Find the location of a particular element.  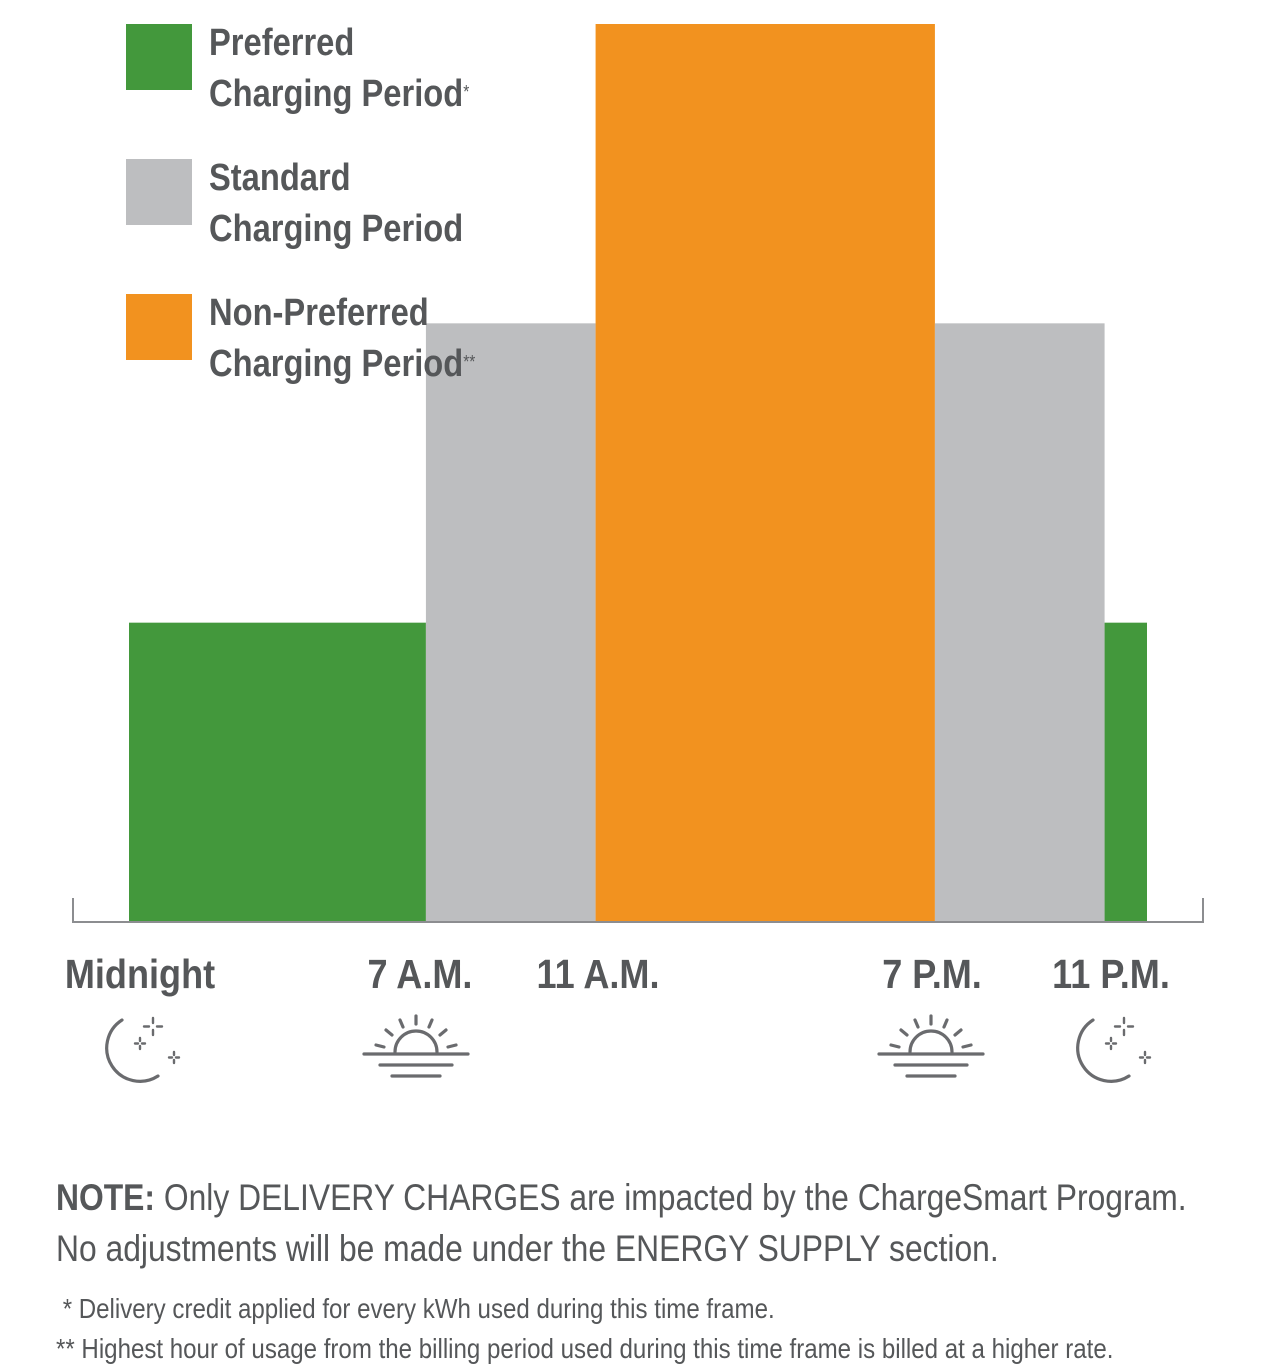

note-text: No adjustments will be made under the is located at coordinates (335, 1248).